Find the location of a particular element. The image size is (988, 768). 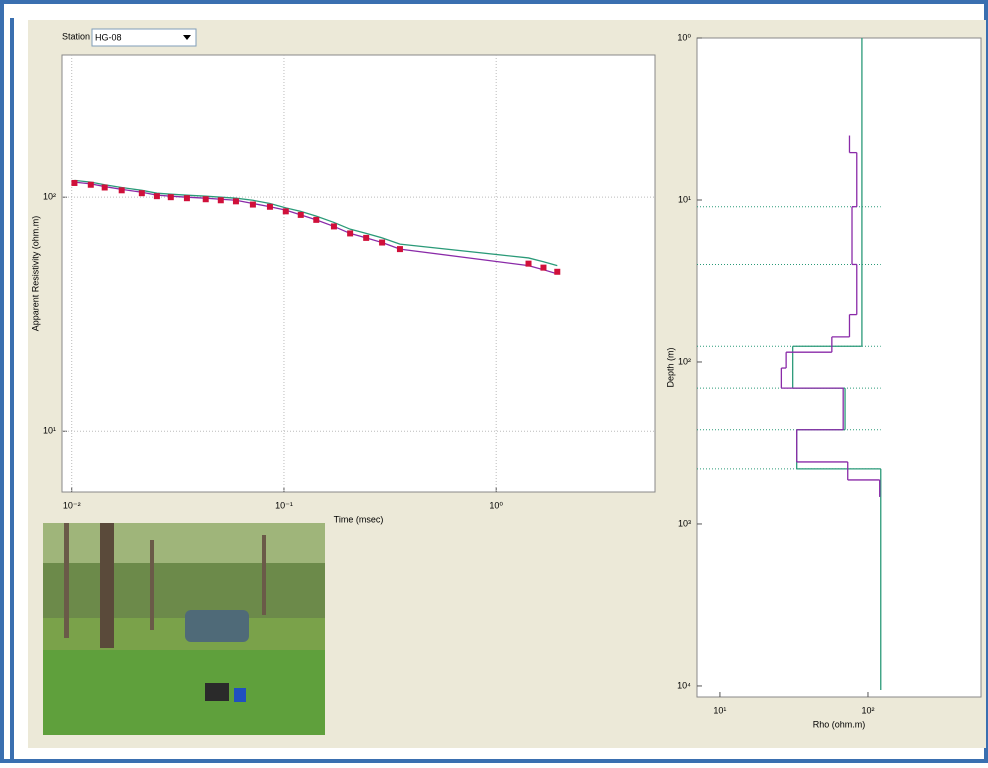

photo-car is located at coordinates (217, 626).